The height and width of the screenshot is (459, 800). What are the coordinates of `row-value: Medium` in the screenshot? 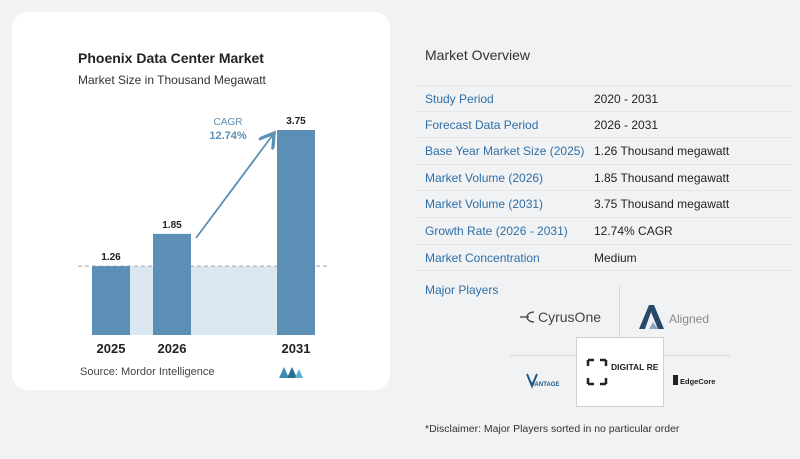 It's located at (615, 257).